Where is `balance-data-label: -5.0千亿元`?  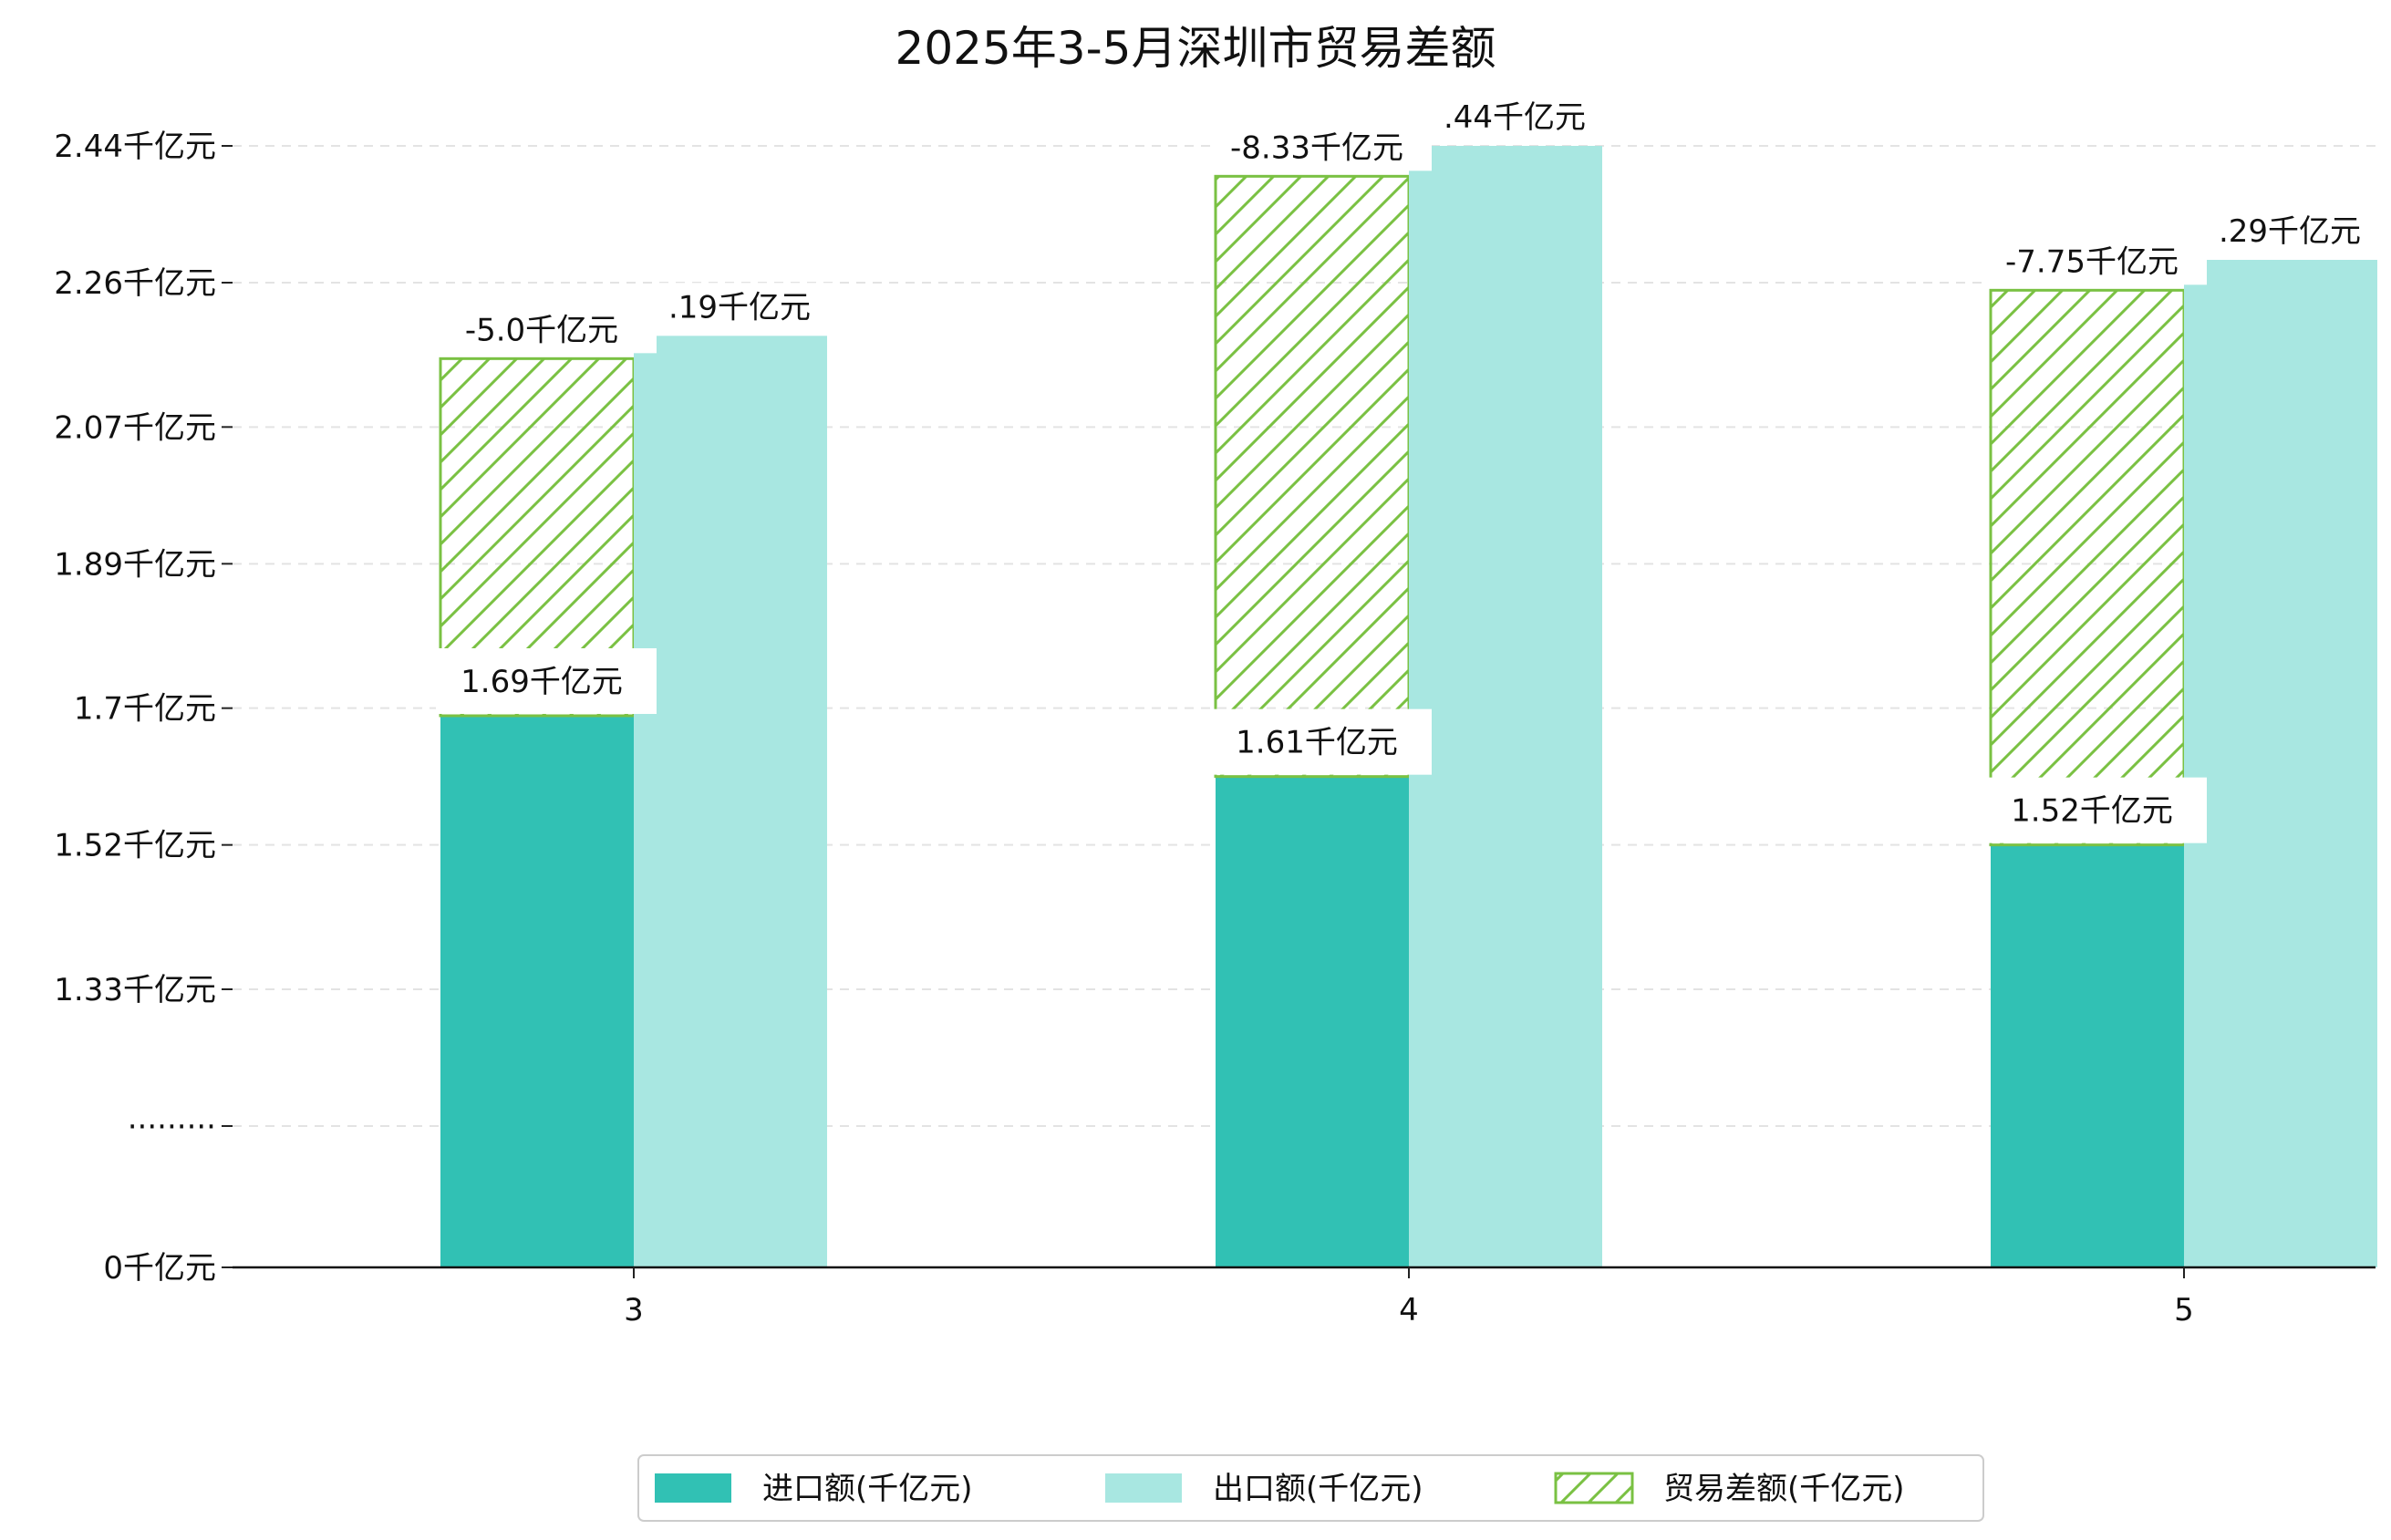
balance-data-label: -5.0千亿元 is located at coordinates (541, 330).